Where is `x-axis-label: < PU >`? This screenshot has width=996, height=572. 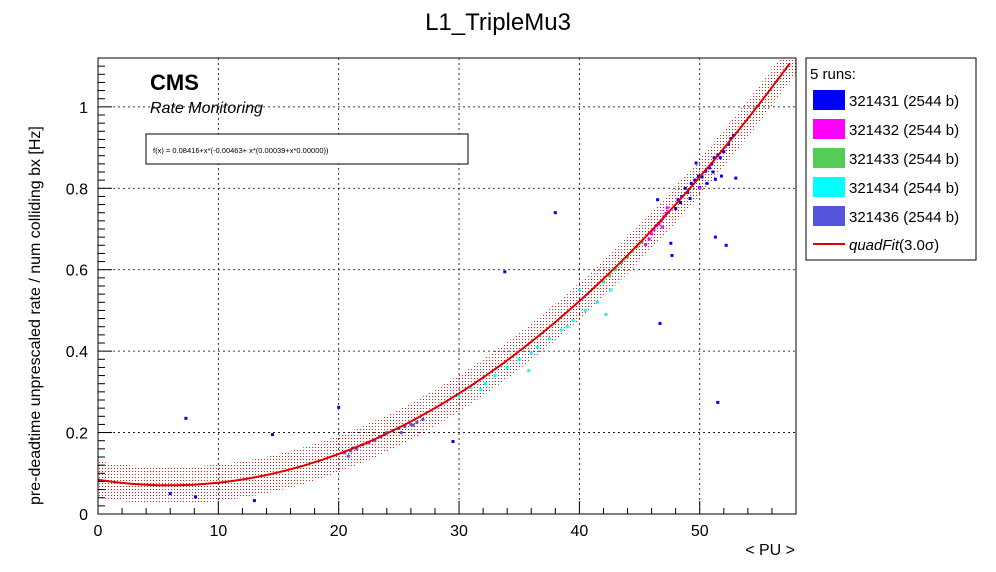
x-axis-label: < PU > is located at coordinates (770, 550).